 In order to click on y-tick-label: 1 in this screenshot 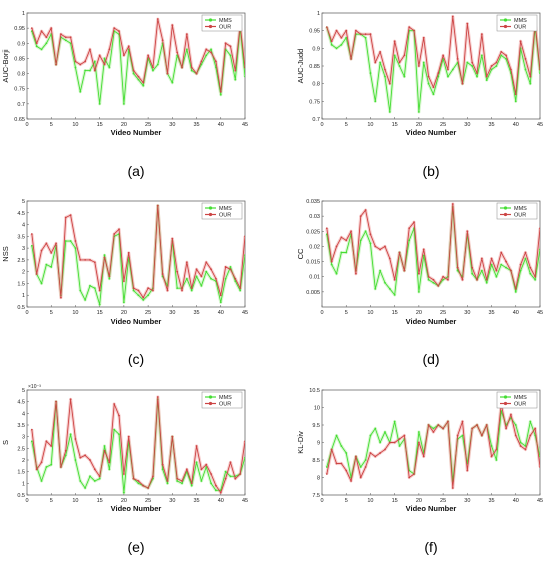, I will do `click(23, 296)`.